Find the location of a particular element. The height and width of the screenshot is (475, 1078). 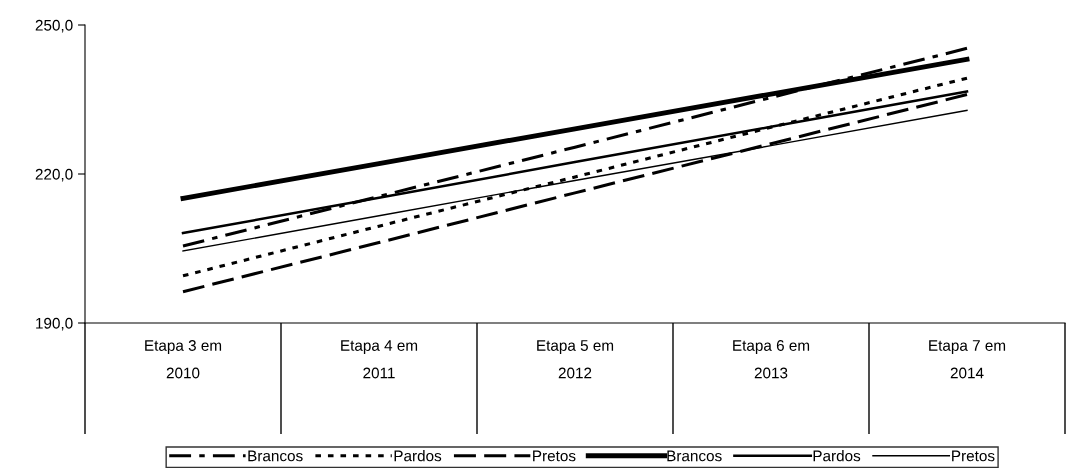

y-tick-label: 250,0 is located at coordinates (54, 26).